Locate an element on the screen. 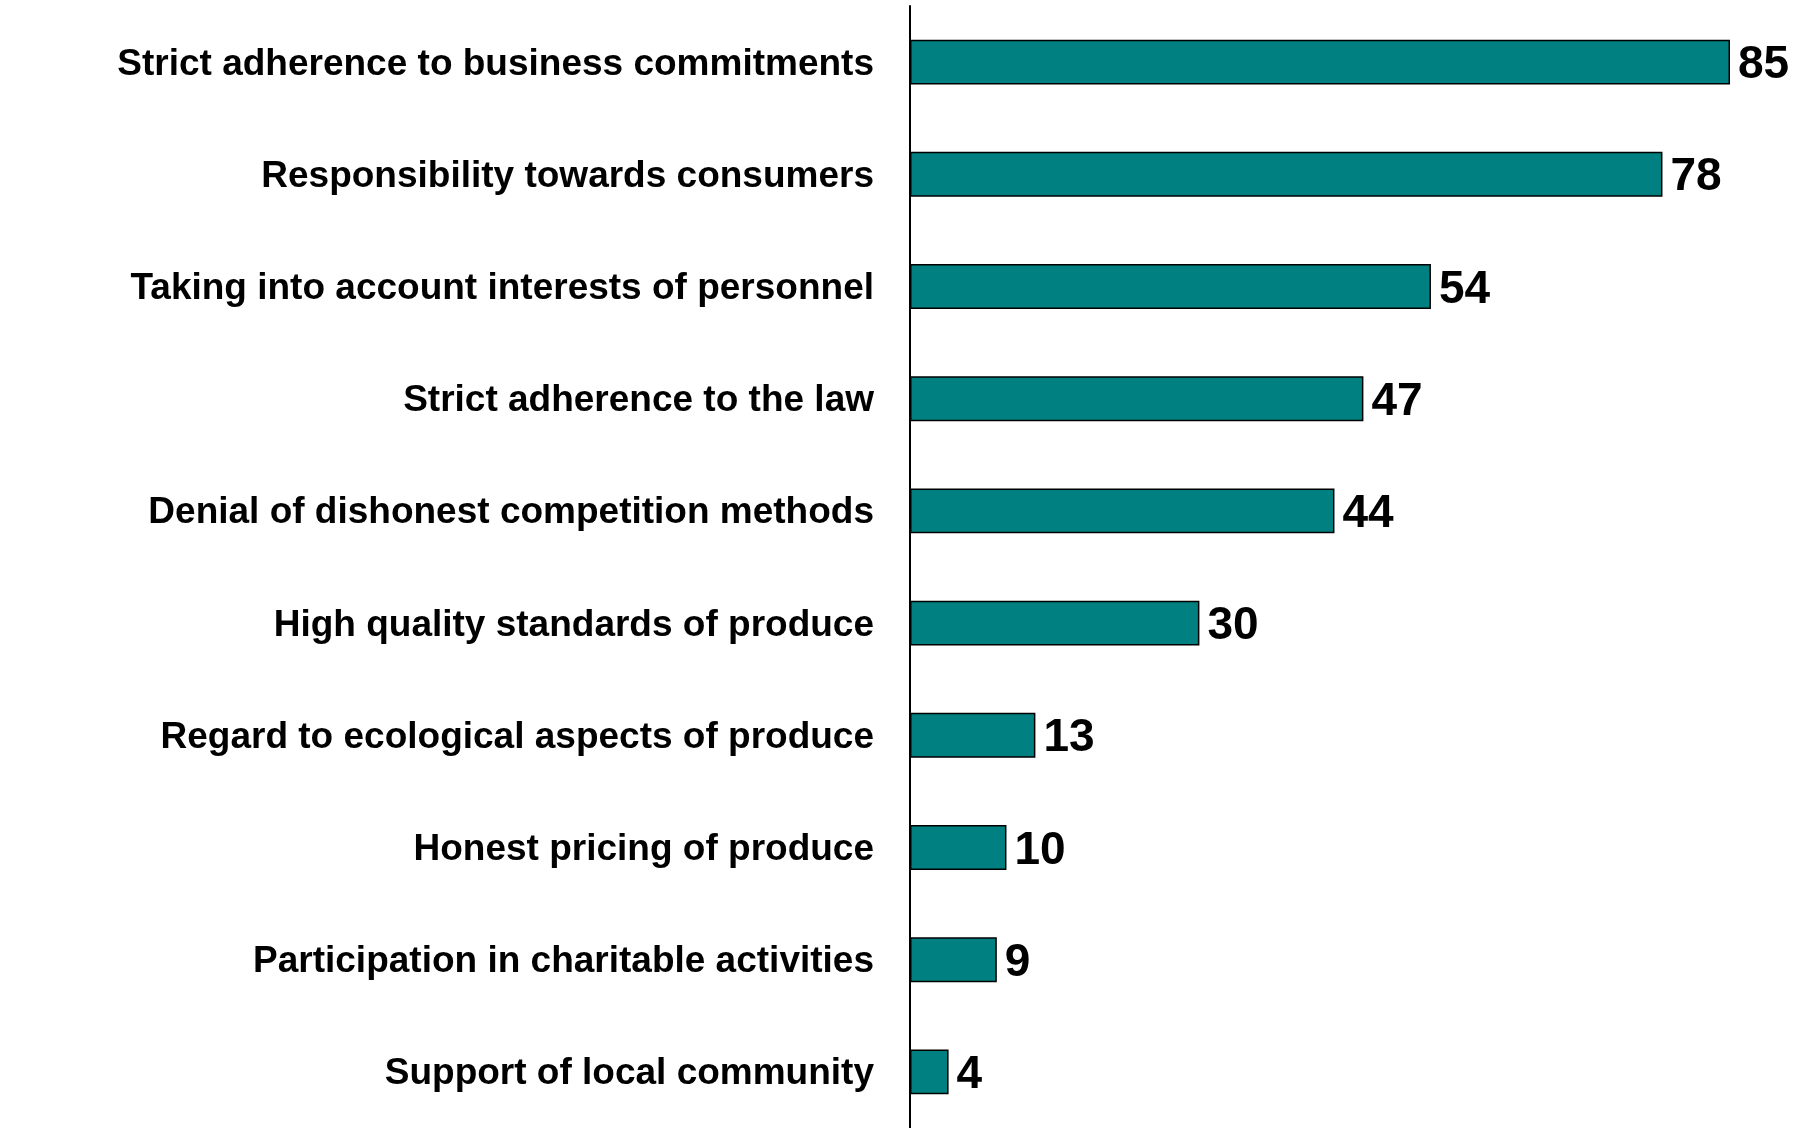 This screenshot has height=1128, width=1820. y-tick-label: Strict adherence to business commitments is located at coordinates (495, 62).